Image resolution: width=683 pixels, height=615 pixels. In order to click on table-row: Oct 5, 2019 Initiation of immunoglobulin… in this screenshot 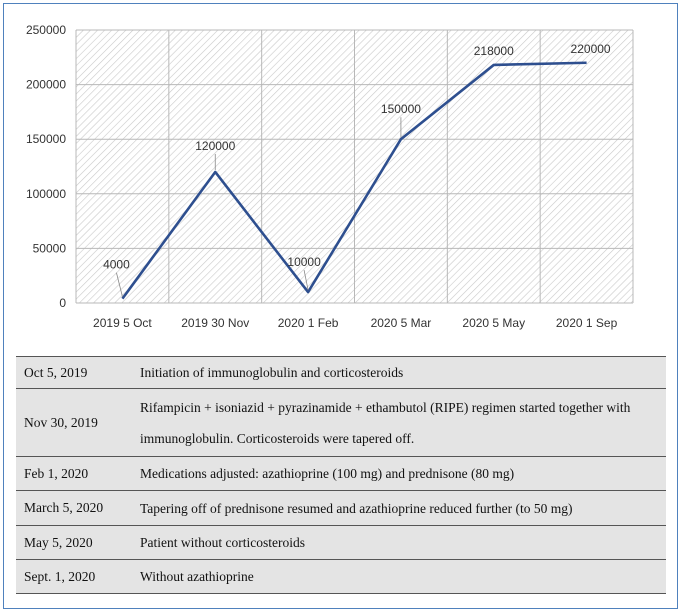, I will do `click(341, 372)`.